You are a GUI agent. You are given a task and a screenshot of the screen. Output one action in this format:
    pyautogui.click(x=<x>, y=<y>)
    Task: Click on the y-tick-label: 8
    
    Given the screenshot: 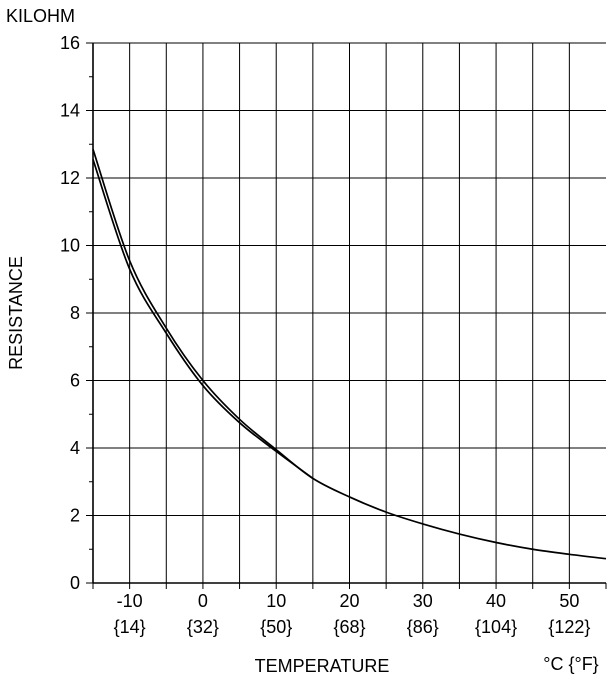 What is the action you would take?
    pyautogui.click(x=75, y=313)
    